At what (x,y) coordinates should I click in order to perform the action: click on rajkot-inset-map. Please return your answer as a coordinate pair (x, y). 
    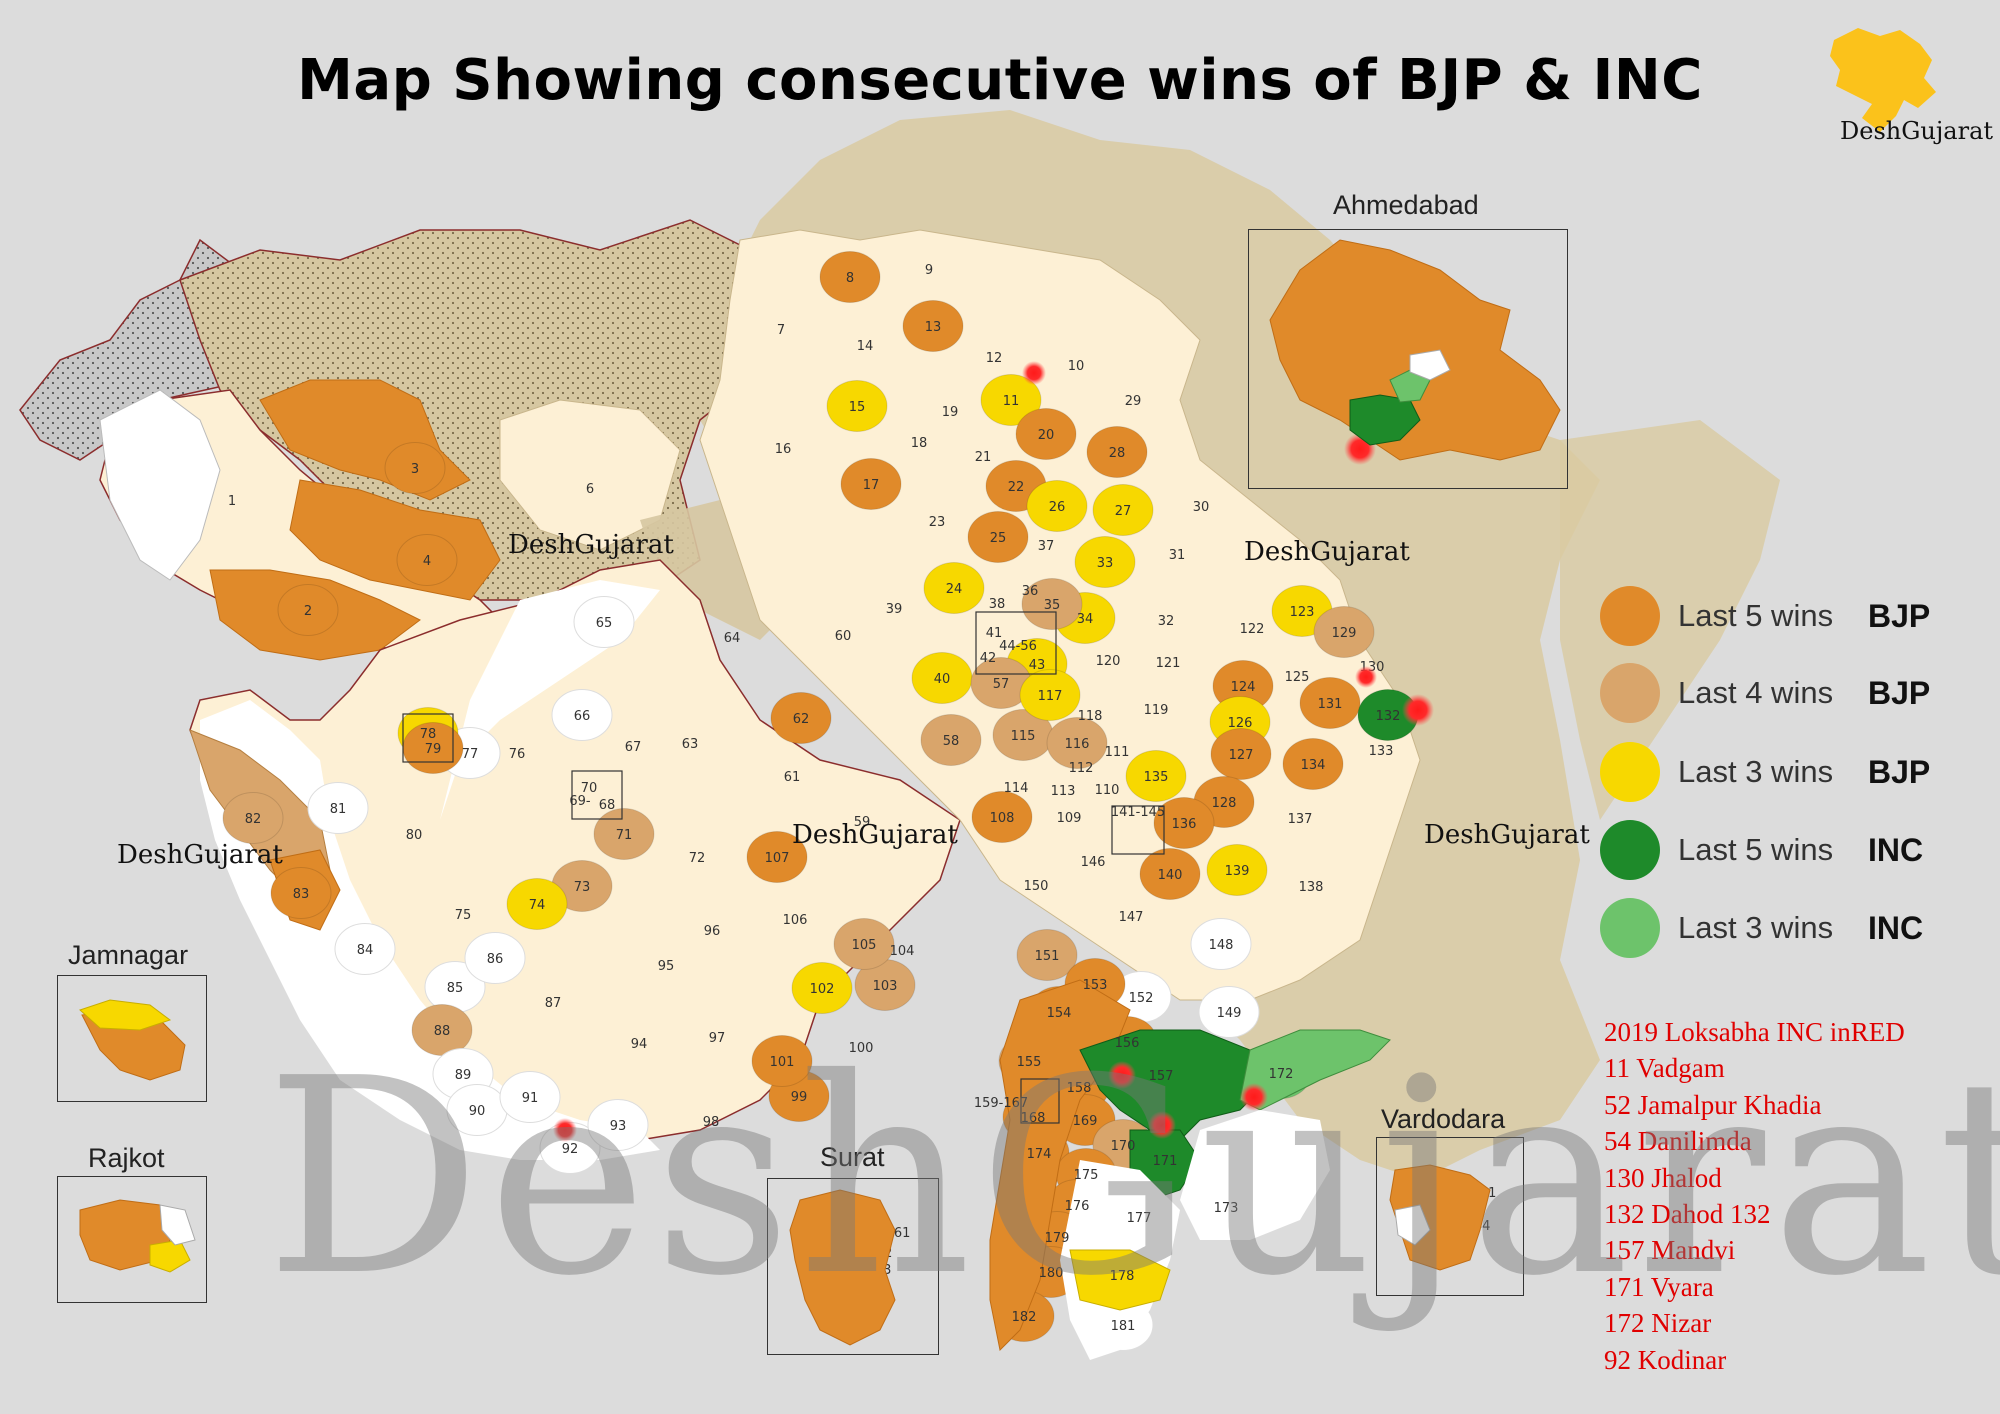
    Looking at the image, I should click on (137, 1236).